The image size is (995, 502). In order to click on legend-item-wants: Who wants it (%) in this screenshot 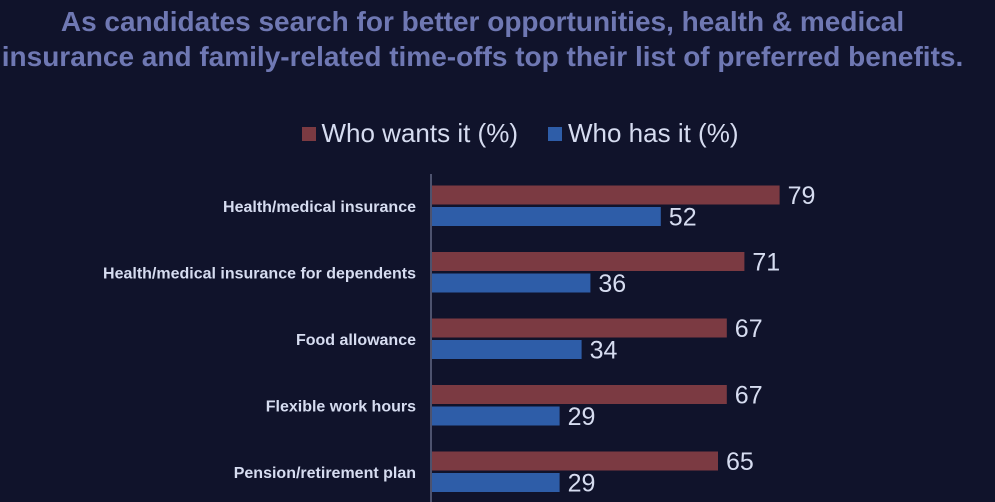, I will do `click(410, 133)`.